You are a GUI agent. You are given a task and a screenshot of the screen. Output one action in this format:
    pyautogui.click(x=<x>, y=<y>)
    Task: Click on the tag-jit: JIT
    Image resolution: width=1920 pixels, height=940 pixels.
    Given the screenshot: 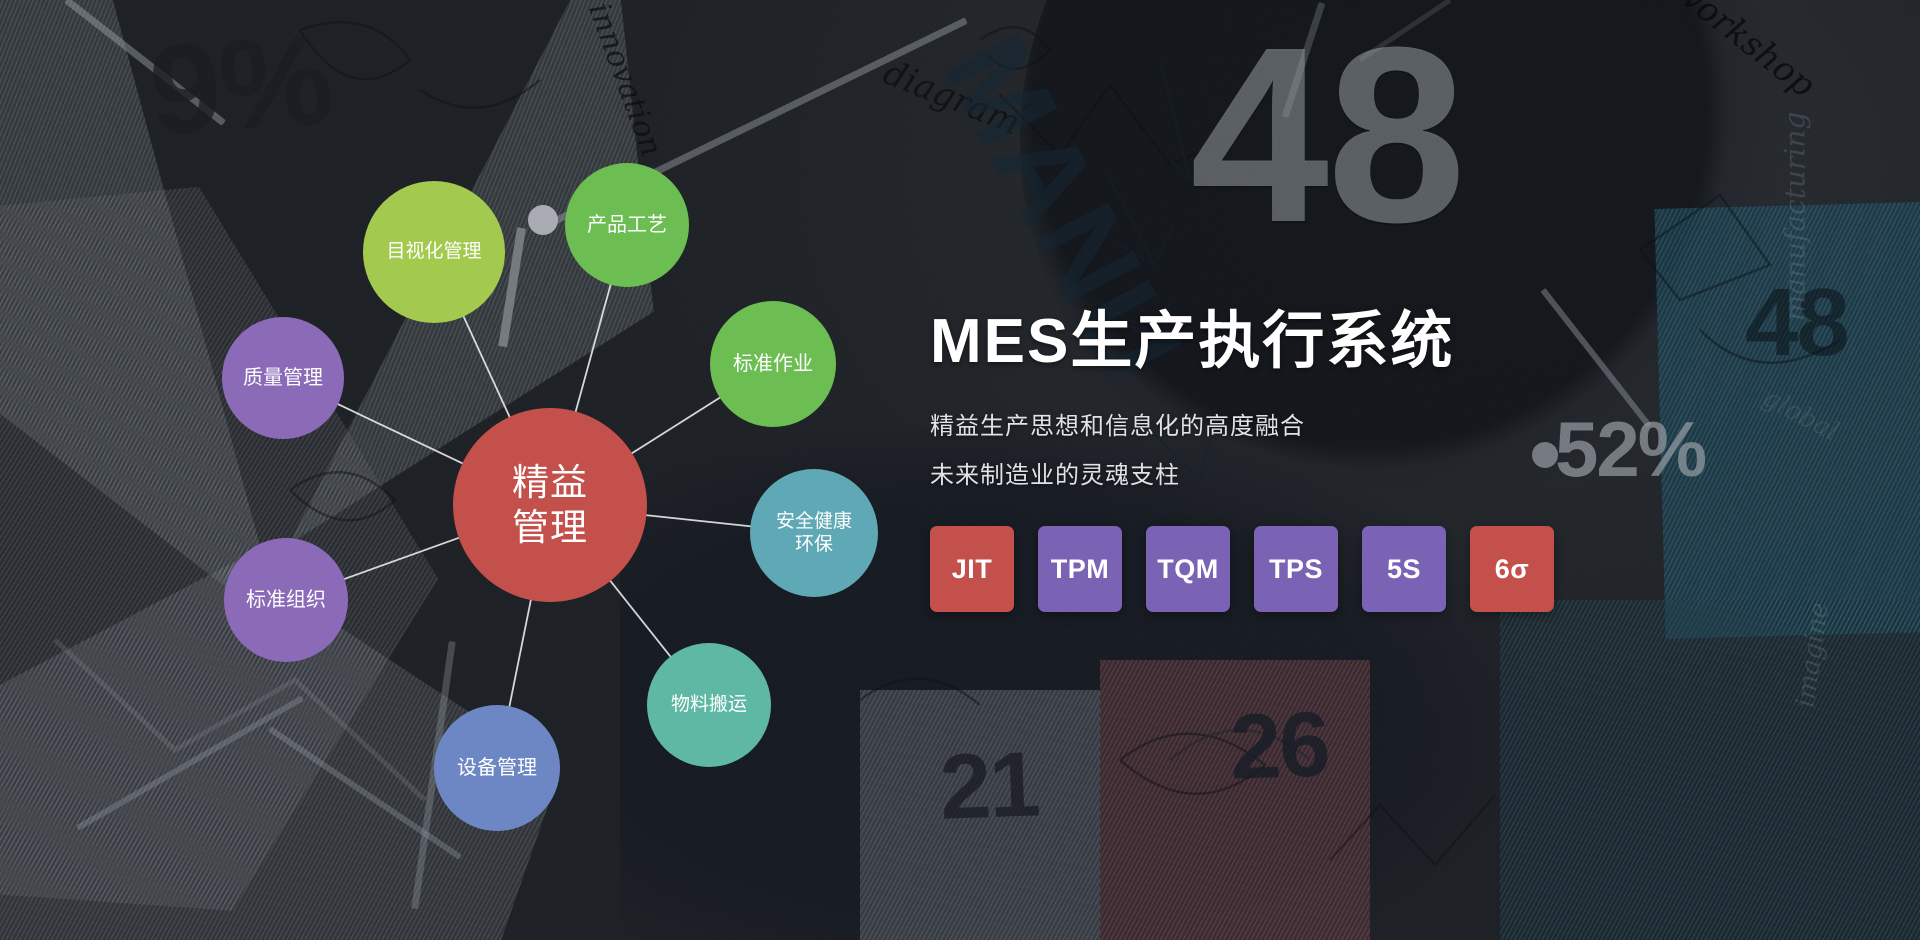 What is the action you would take?
    pyautogui.click(x=972, y=569)
    